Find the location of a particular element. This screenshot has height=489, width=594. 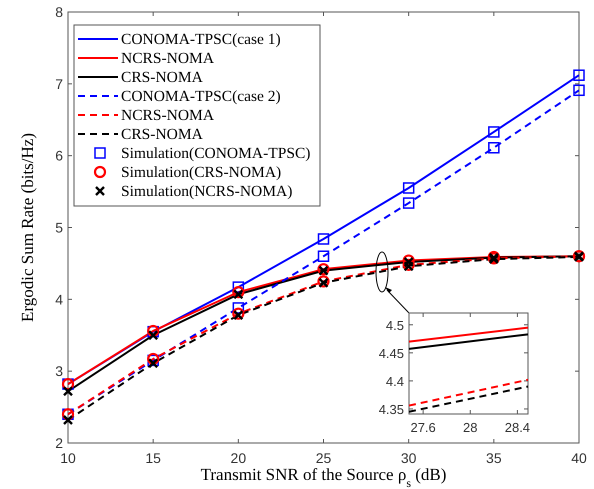

x-tick-label: 25 is located at coordinates (324, 458).